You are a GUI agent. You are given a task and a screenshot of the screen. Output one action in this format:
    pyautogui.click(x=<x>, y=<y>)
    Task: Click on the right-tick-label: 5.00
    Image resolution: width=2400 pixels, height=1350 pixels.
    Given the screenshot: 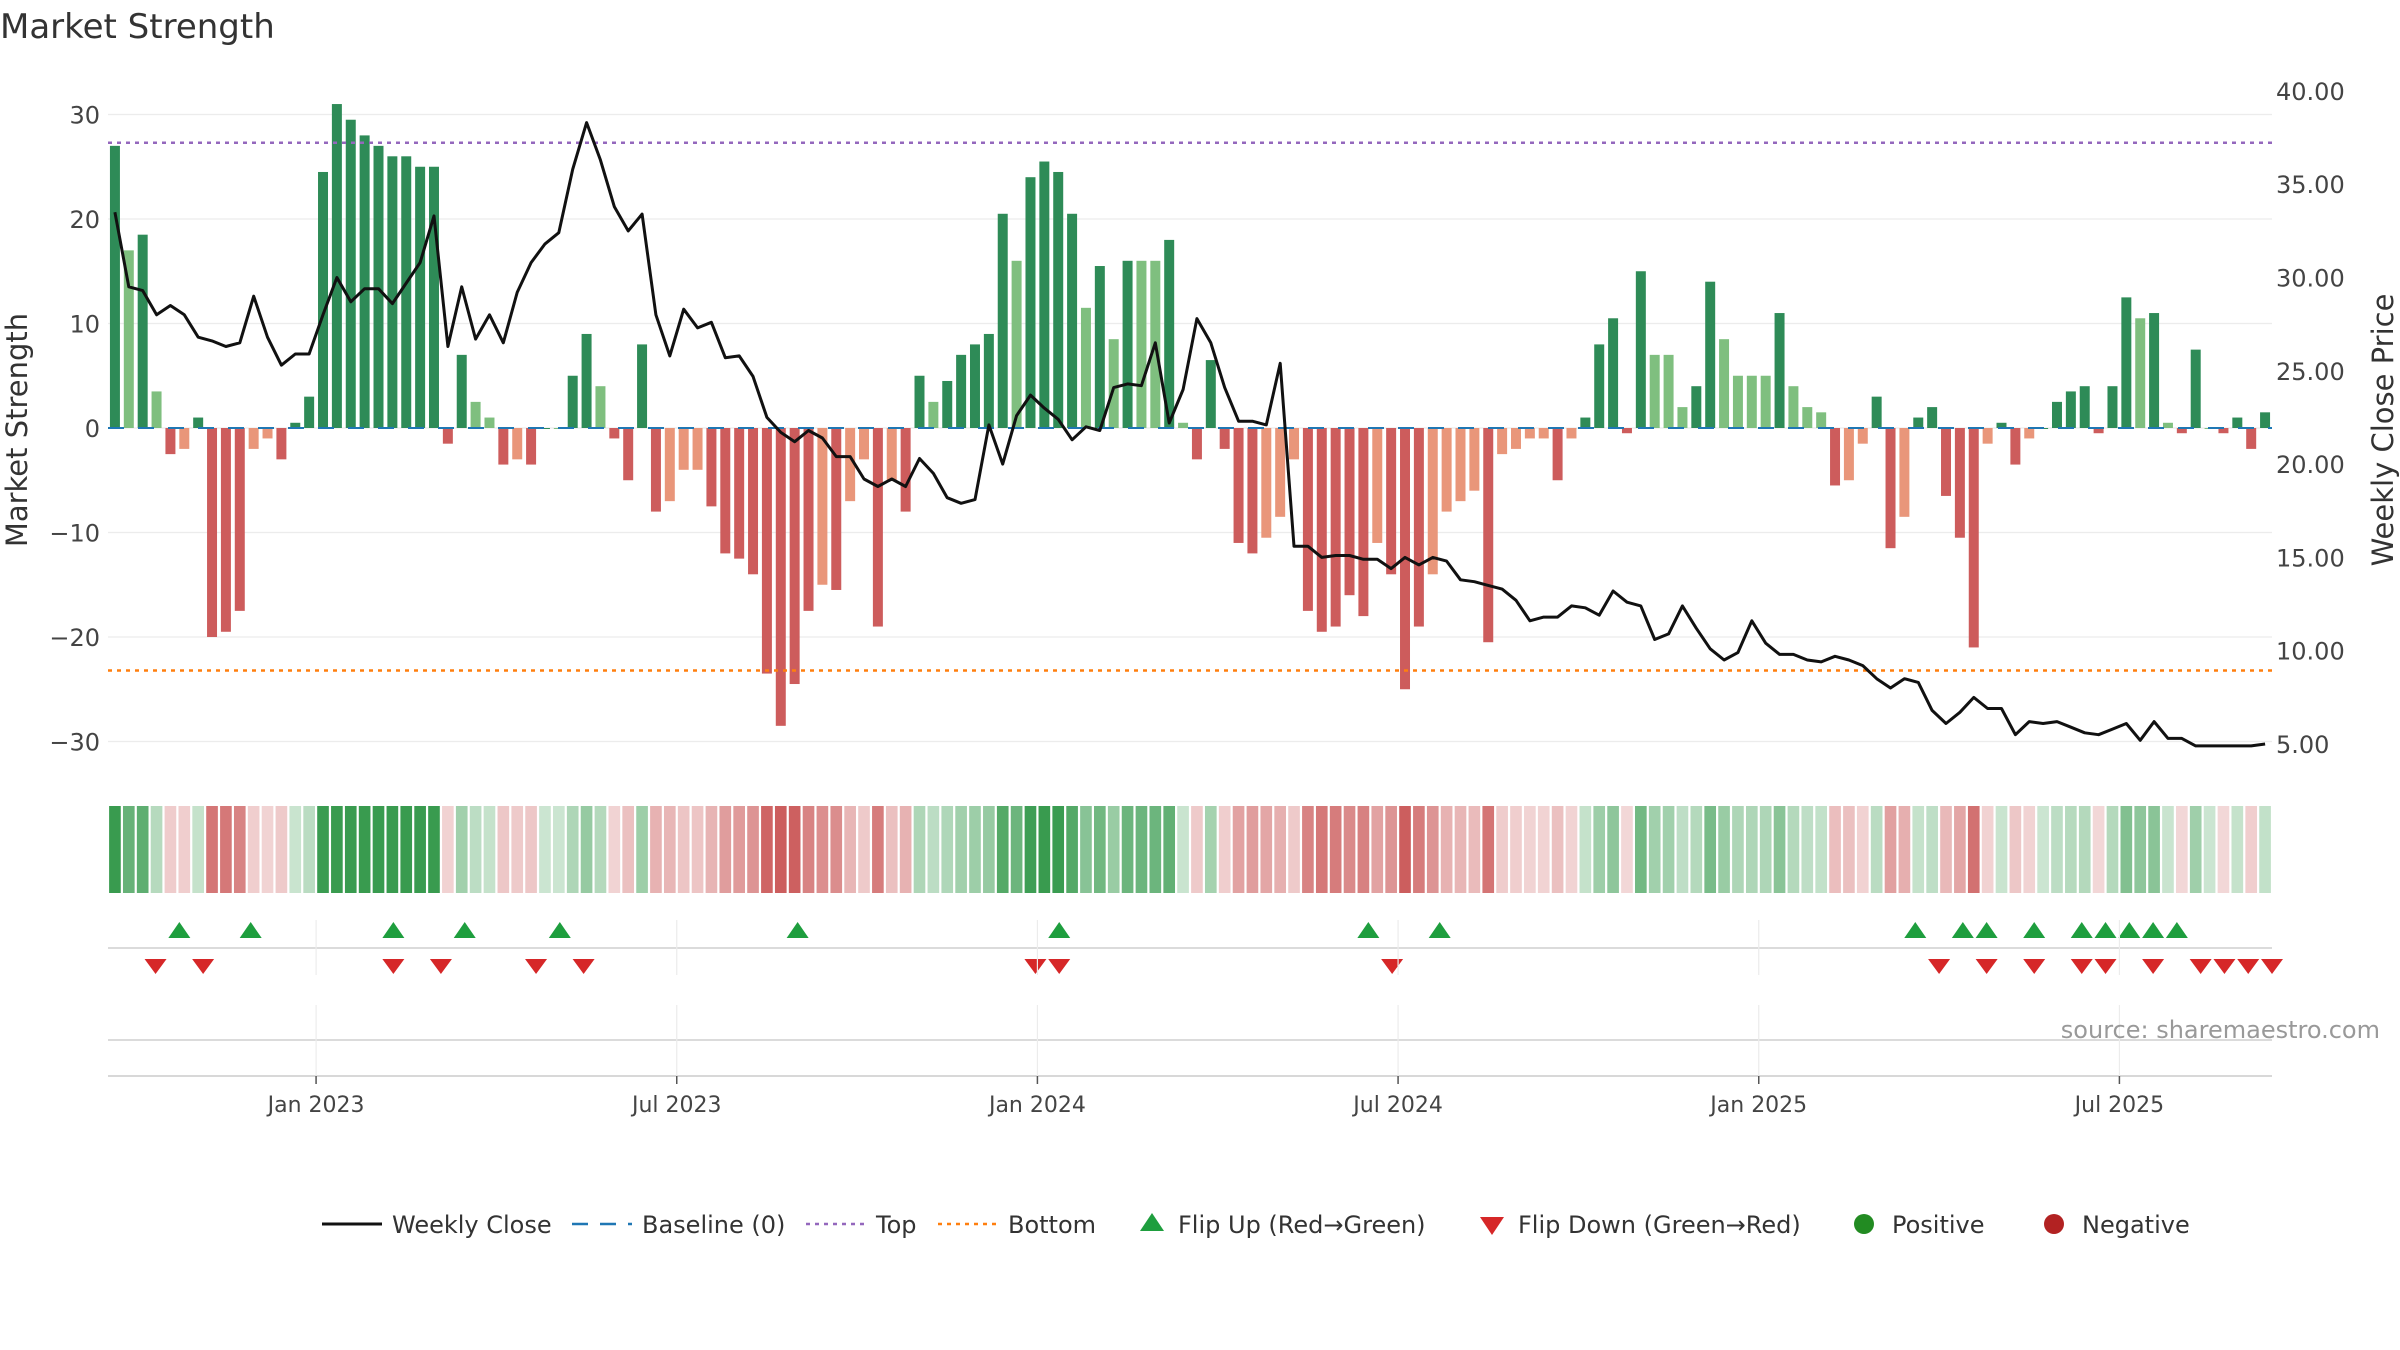 What is the action you would take?
    pyautogui.click(x=2302, y=745)
    